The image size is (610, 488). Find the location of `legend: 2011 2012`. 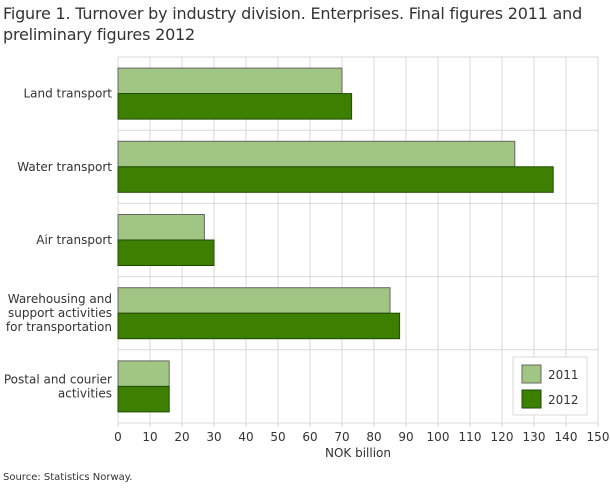

legend: 2011 2012 is located at coordinates (550, 386).